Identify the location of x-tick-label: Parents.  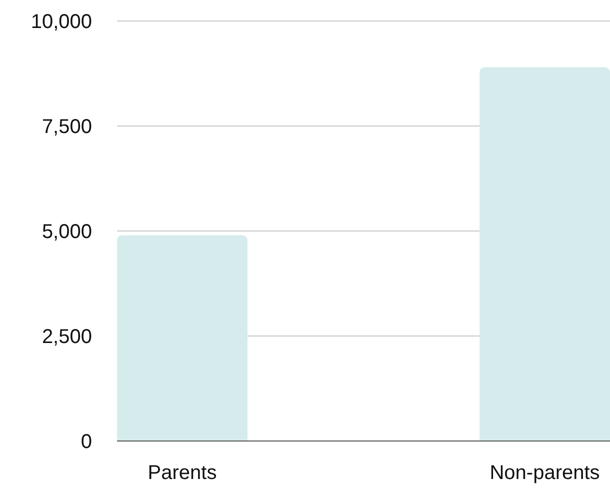
(182, 473).